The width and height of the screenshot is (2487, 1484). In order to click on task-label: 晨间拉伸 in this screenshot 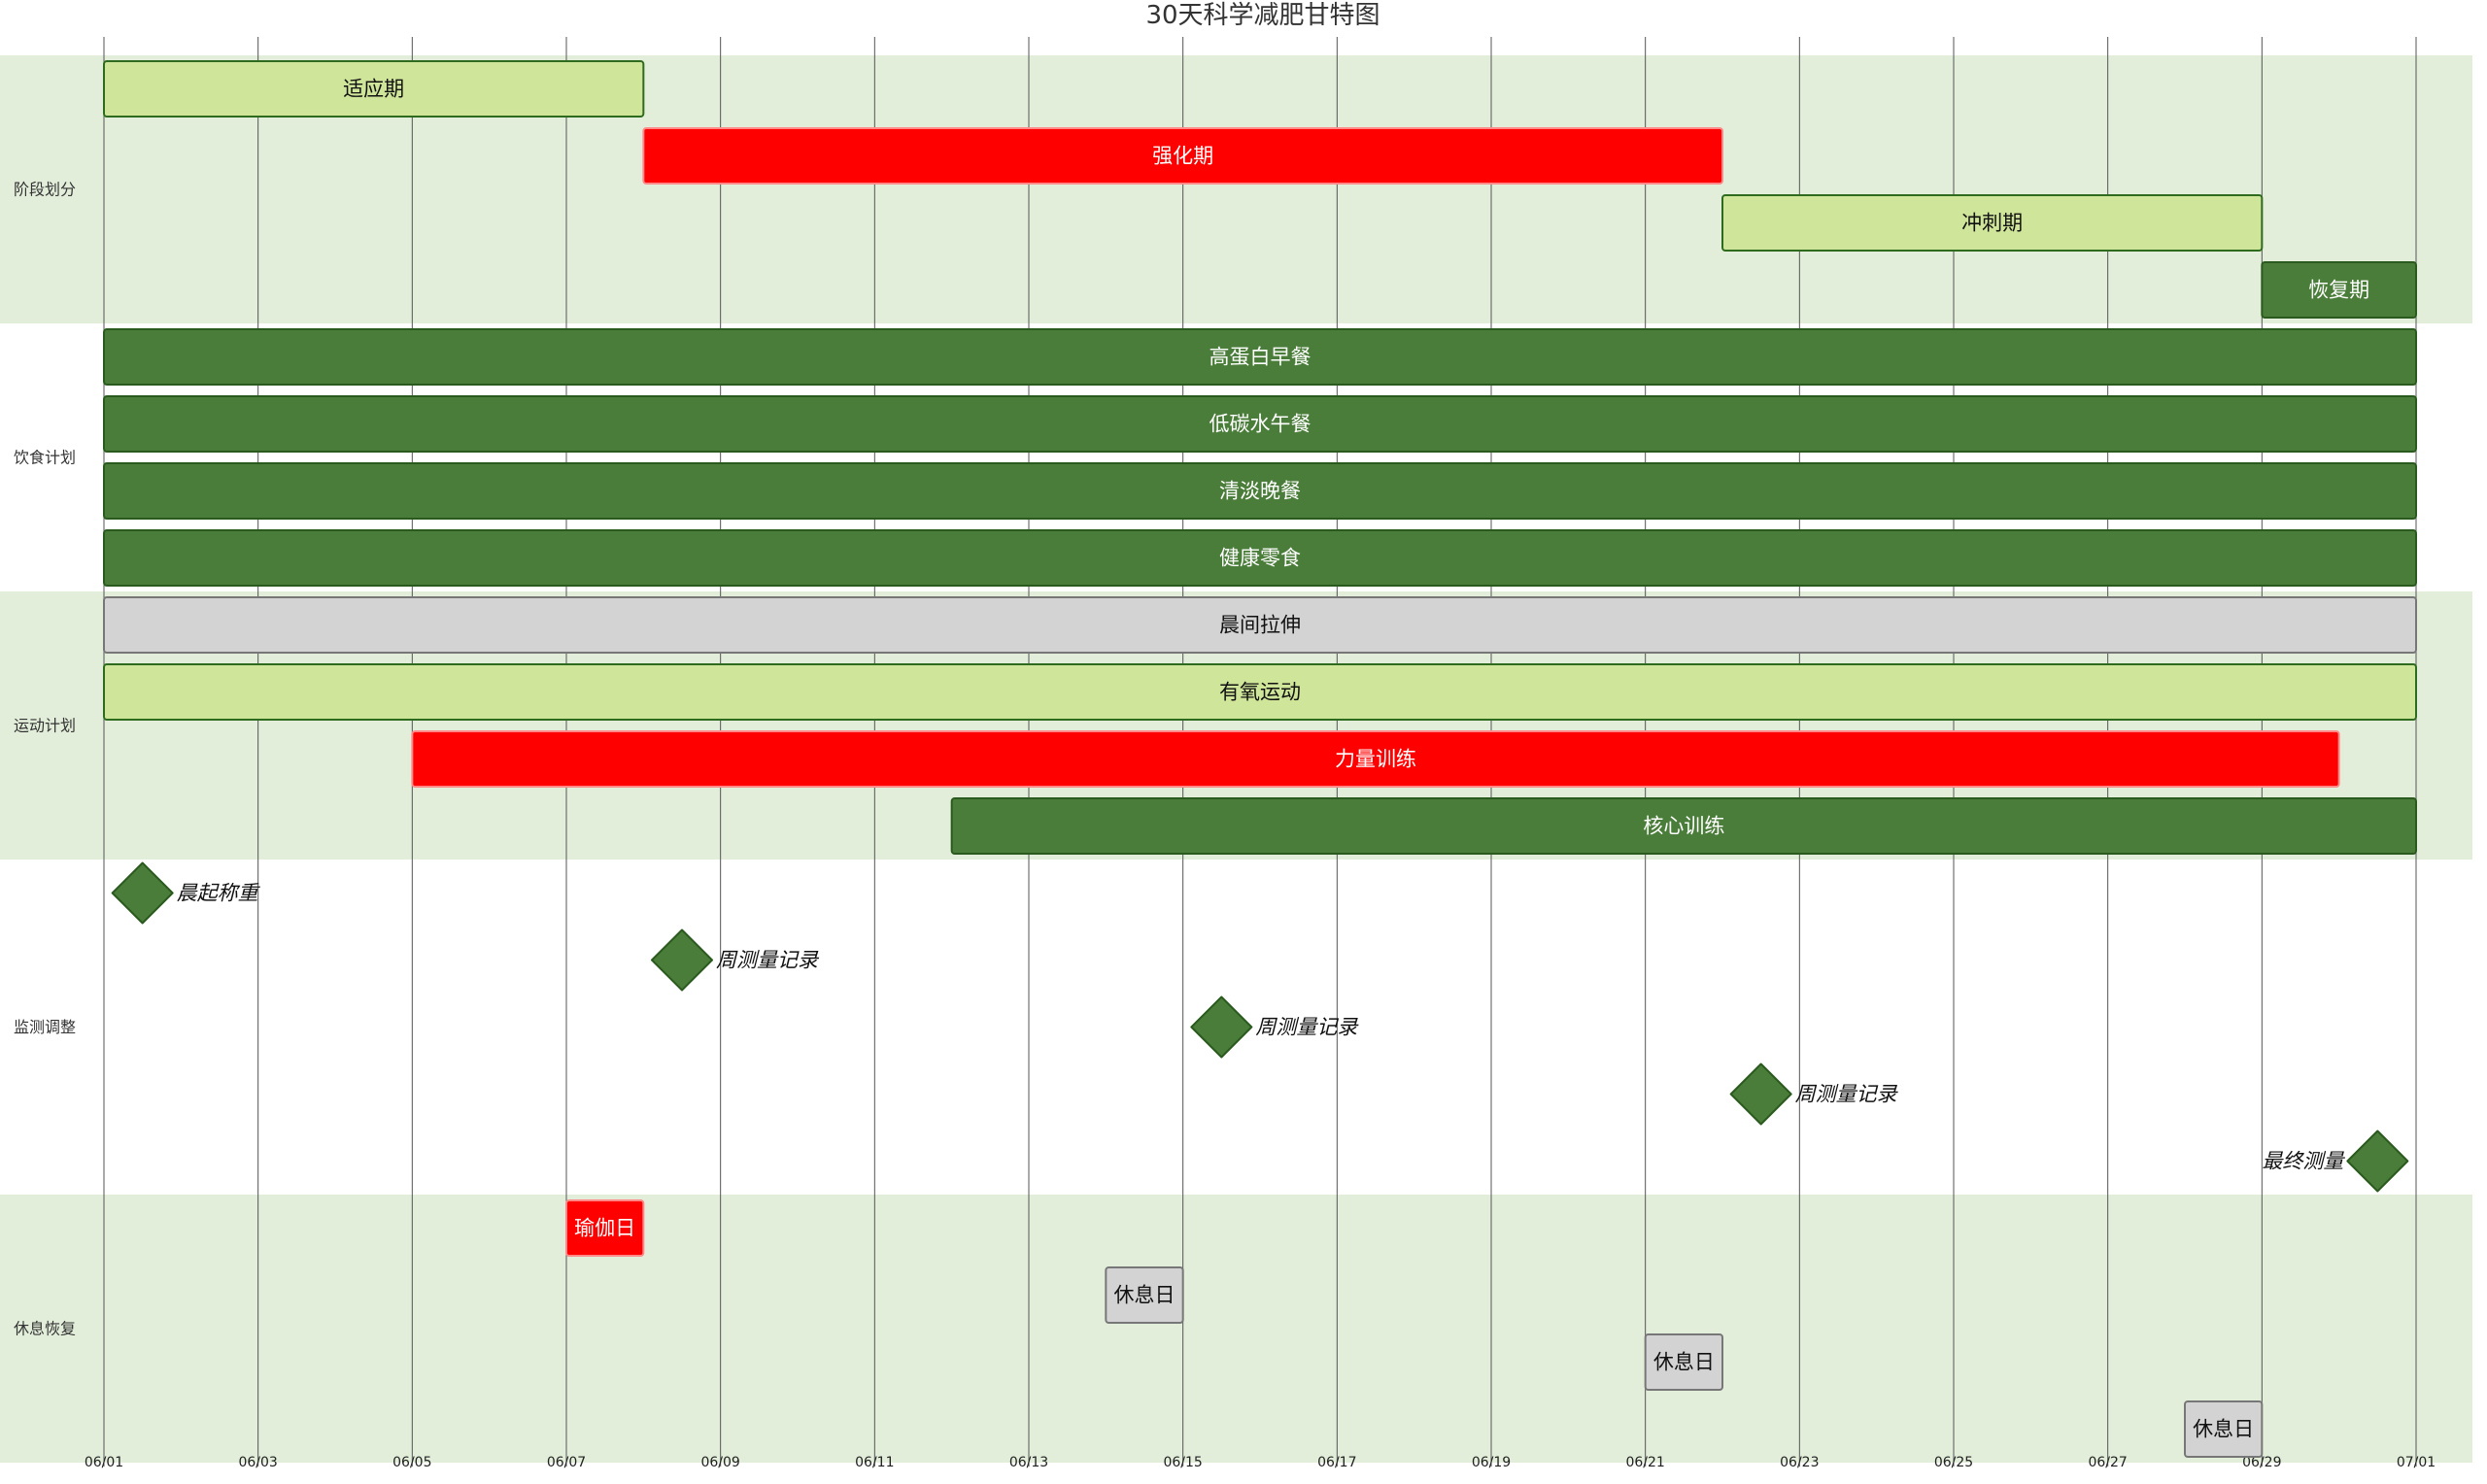, I will do `click(1260, 625)`.